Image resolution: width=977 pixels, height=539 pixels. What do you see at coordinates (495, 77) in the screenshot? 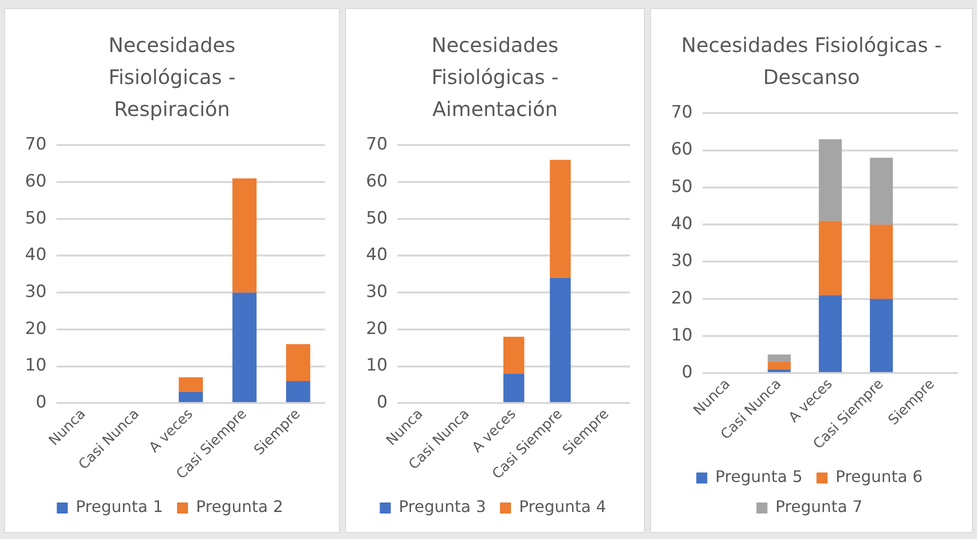
I see `chart-title: Necesidades Fisiológicas - Aimentación` at bounding box center [495, 77].